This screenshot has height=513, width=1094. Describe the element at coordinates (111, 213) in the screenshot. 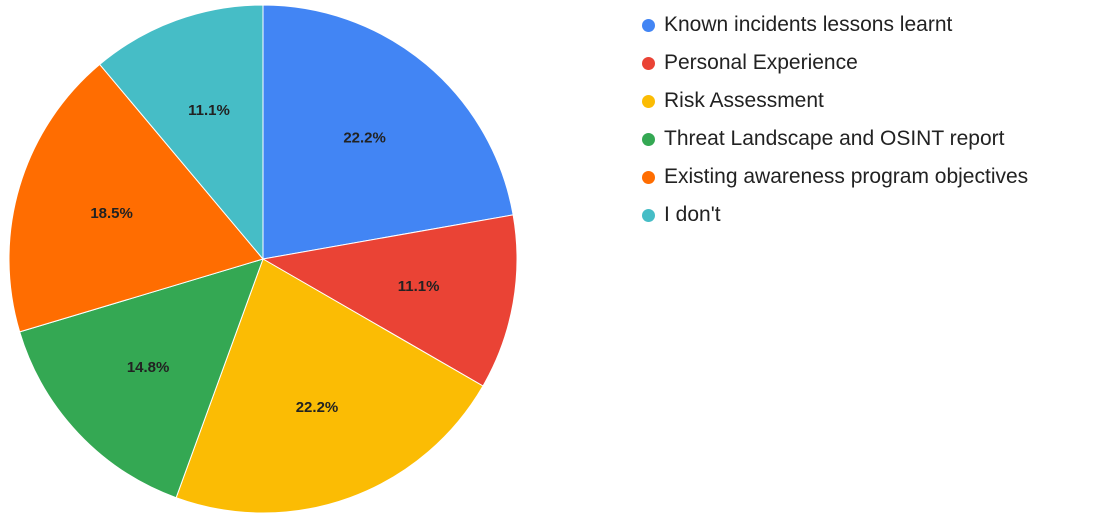

I see `slice-data-label-5: 18.5%` at that location.